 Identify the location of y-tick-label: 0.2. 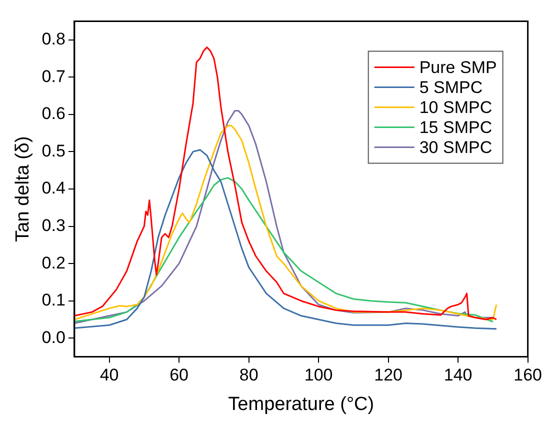
(54, 262).